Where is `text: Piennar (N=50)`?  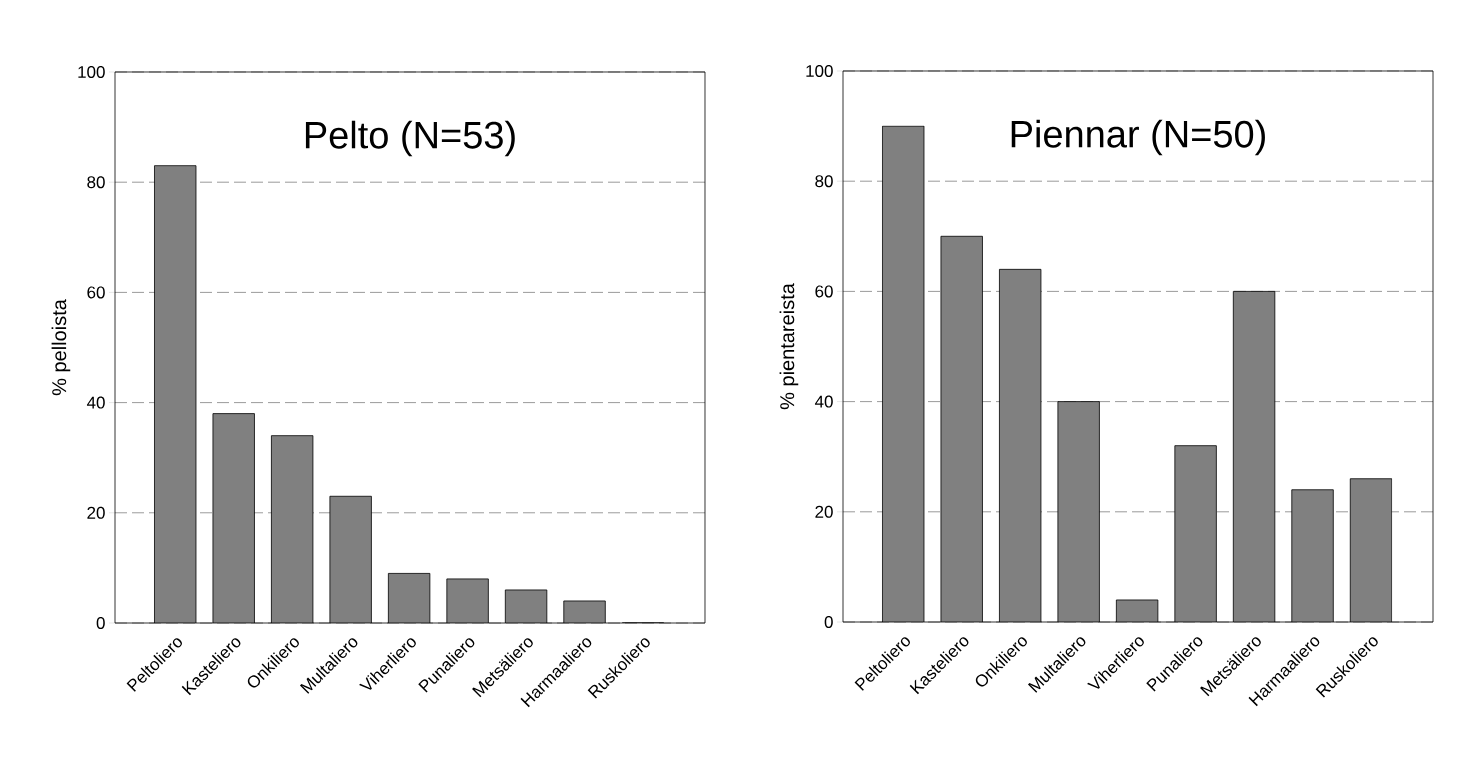 text: Piennar (N=50) is located at coordinates (1138, 137).